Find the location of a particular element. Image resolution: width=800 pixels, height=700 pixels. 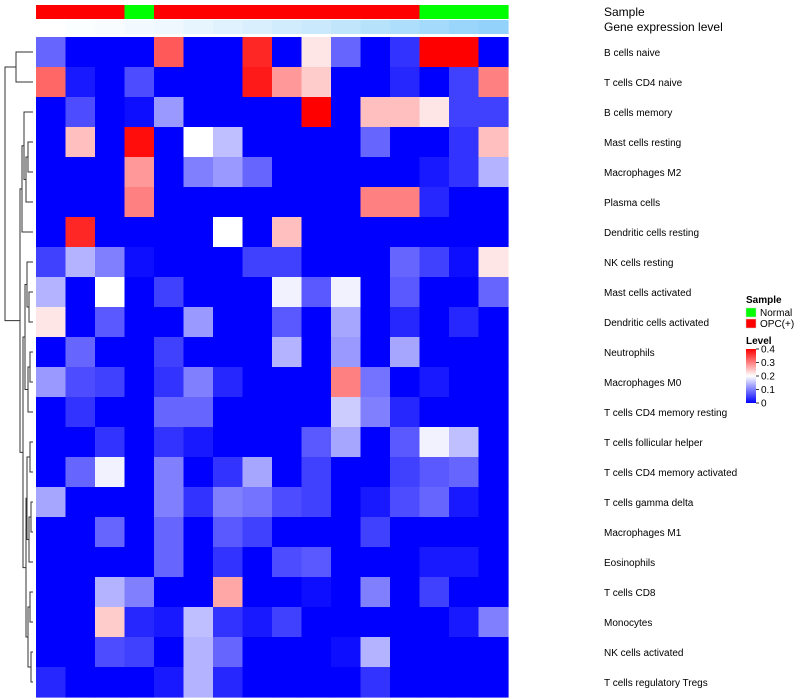

legend-level-tick-label: 0.1 is located at coordinates (768, 390).